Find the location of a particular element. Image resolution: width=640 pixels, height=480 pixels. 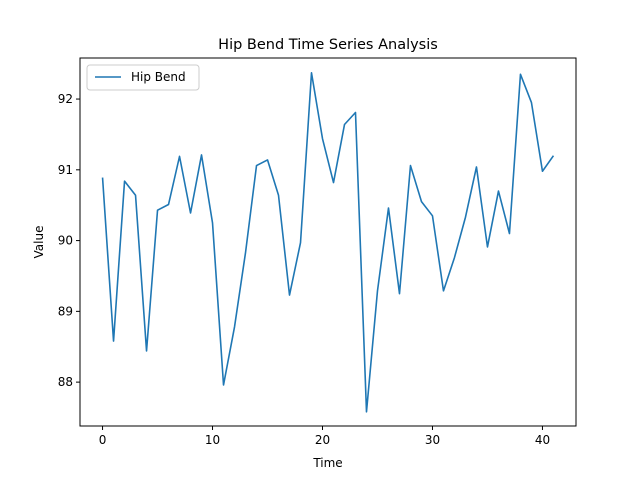

y-tick-label: 89 is located at coordinates (65, 311).